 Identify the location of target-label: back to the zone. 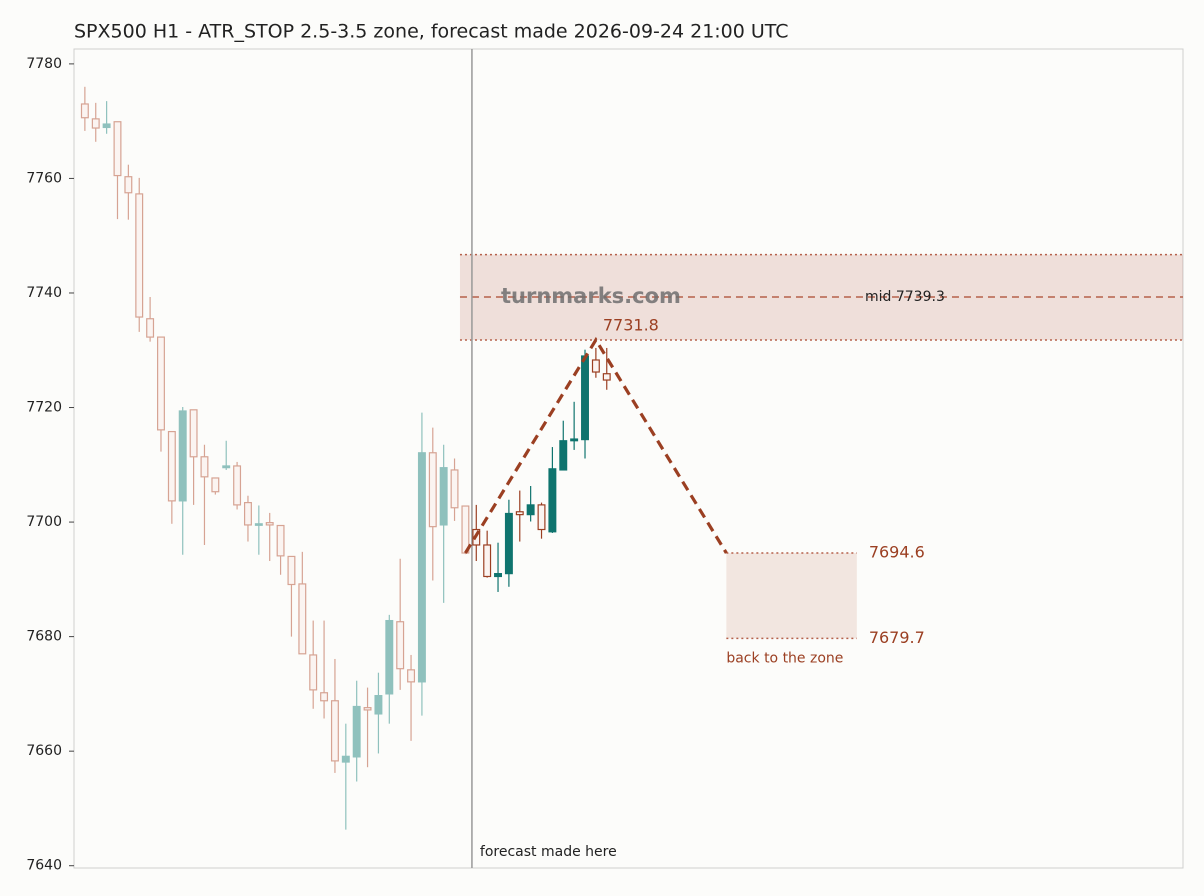
(784, 658).